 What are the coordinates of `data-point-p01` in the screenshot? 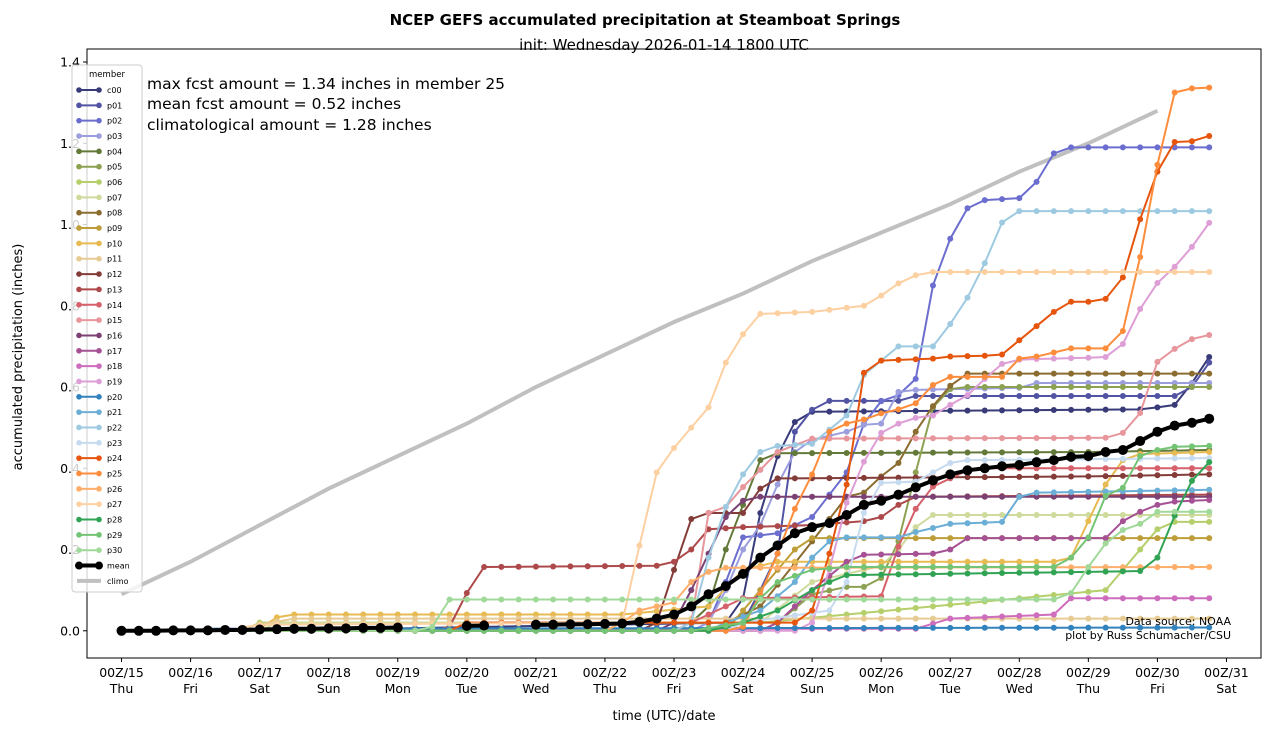 It's located at (1122, 395).